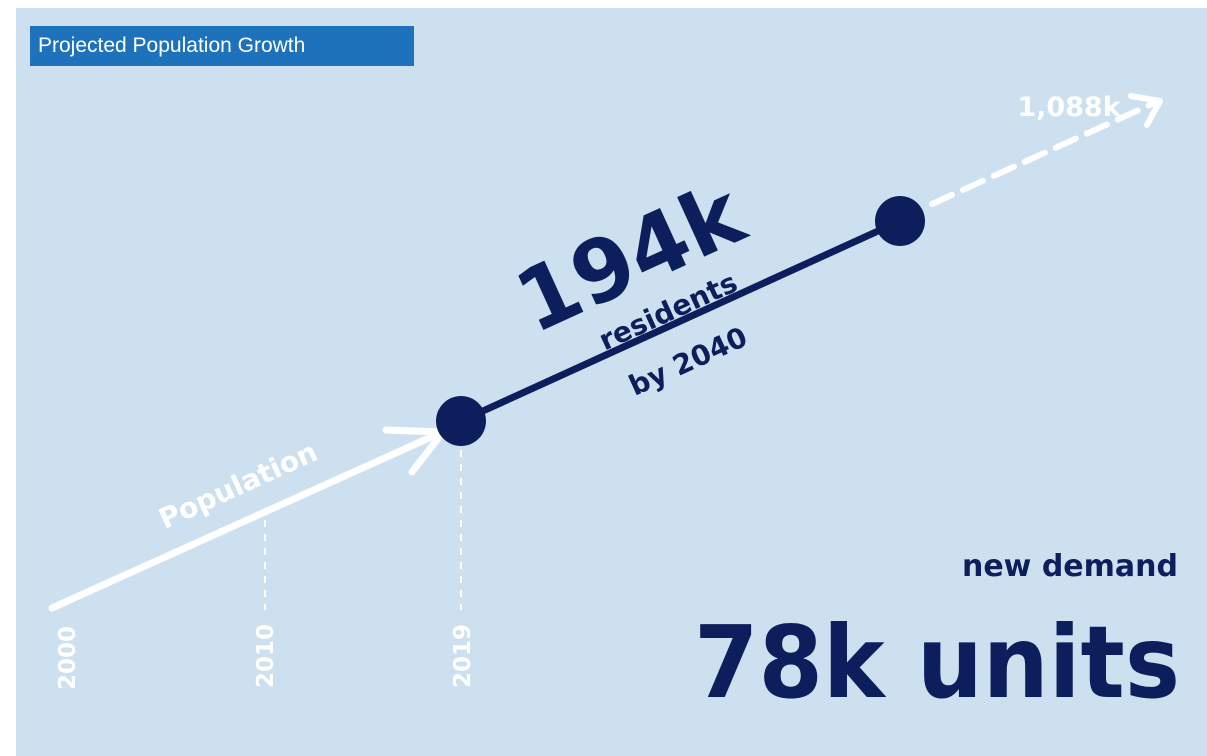 This screenshot has height=756, width=1207. I want to click on future-arrowhead, so click(1145, 110).